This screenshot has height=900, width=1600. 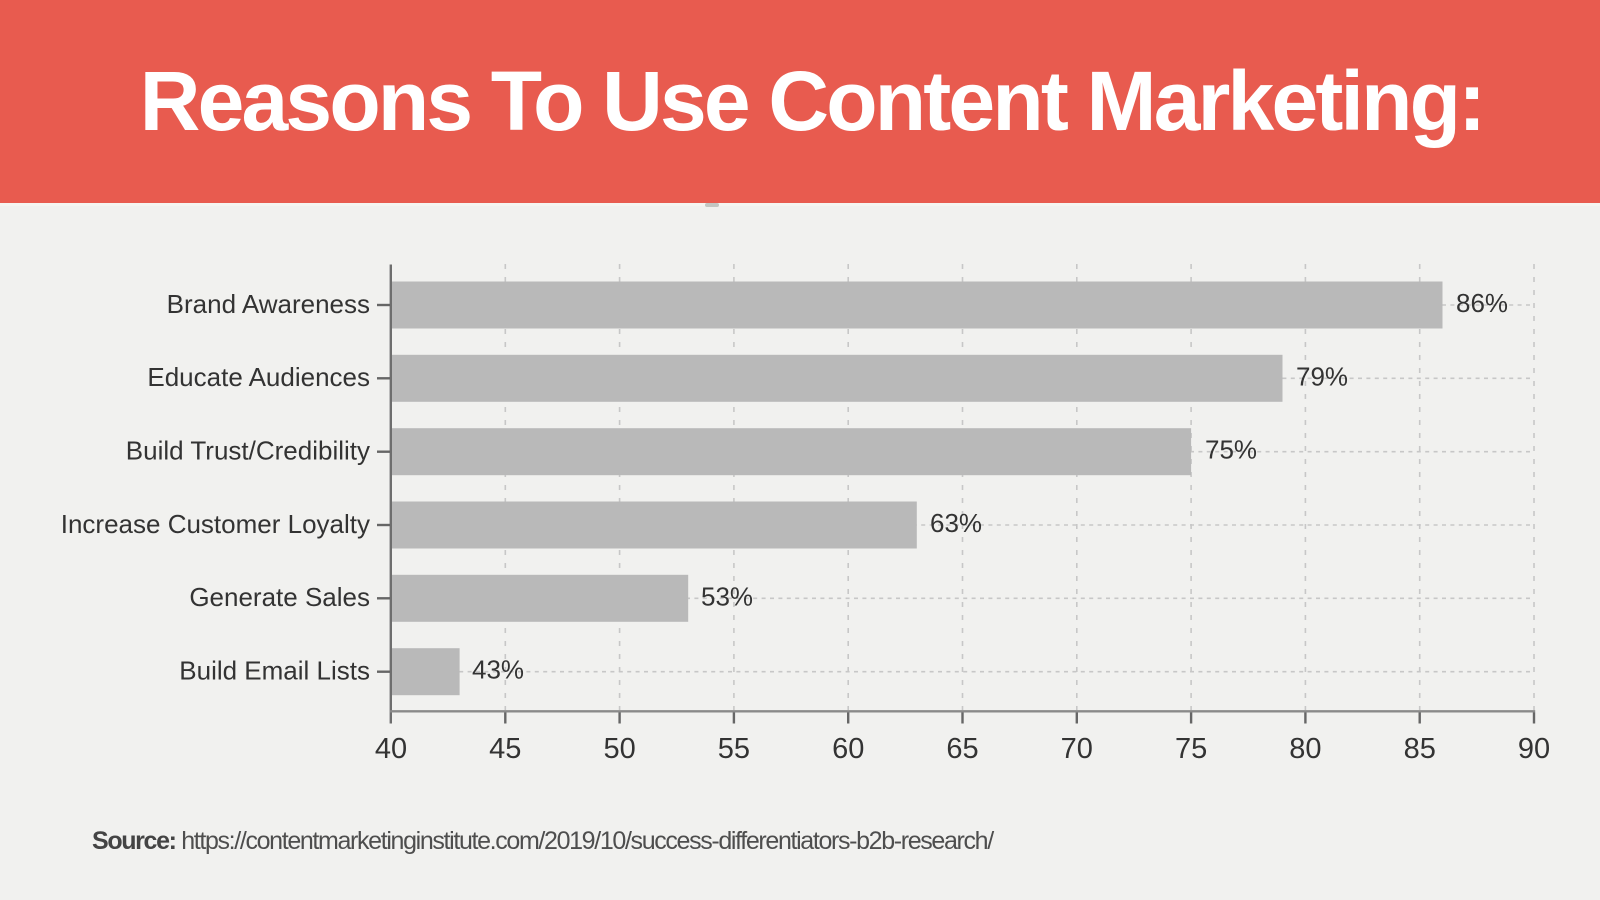 I want to click on svg-text: 75, so click(x=1191, y=749).